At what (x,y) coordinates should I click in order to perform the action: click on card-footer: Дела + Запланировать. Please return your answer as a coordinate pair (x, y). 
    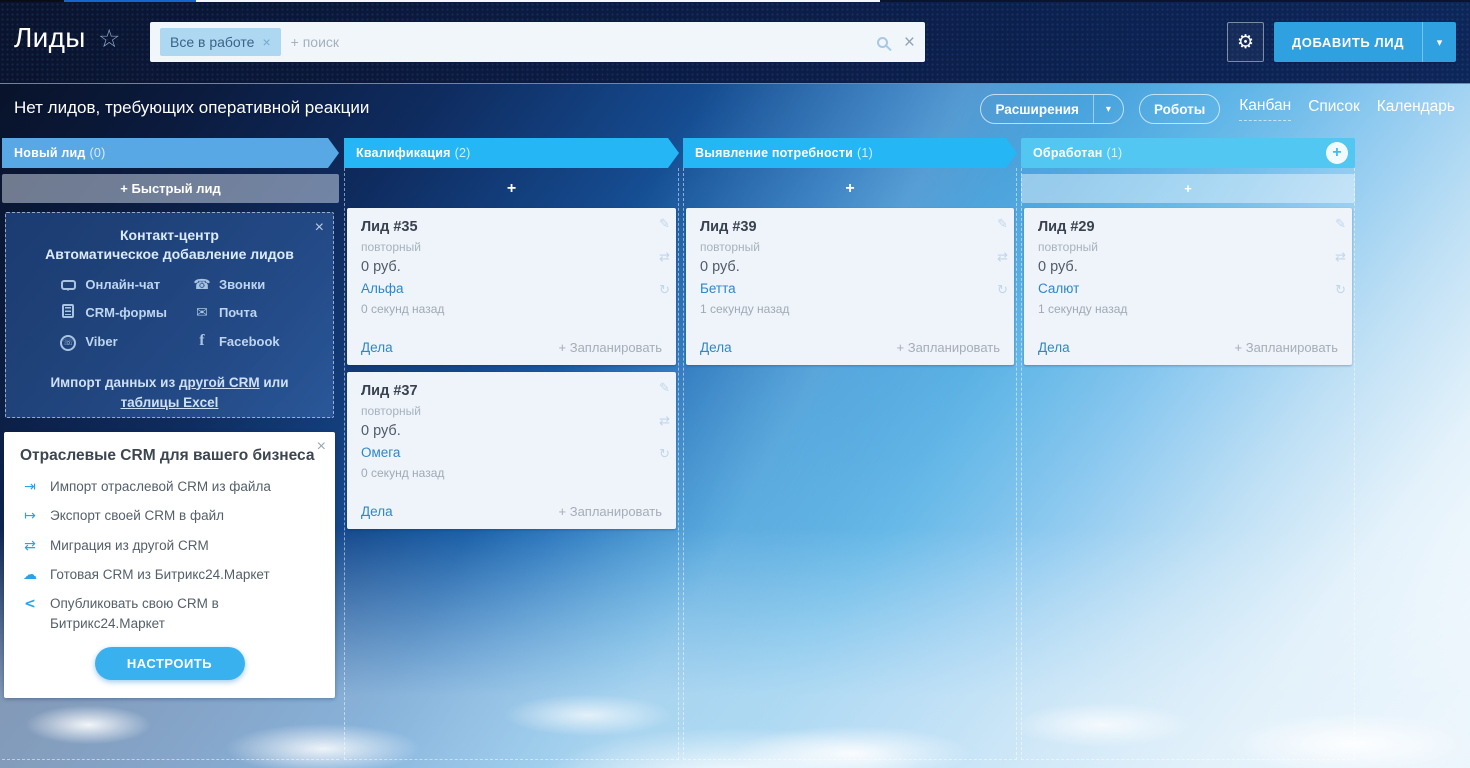
    Looking at the image, I should click on (850, 347).